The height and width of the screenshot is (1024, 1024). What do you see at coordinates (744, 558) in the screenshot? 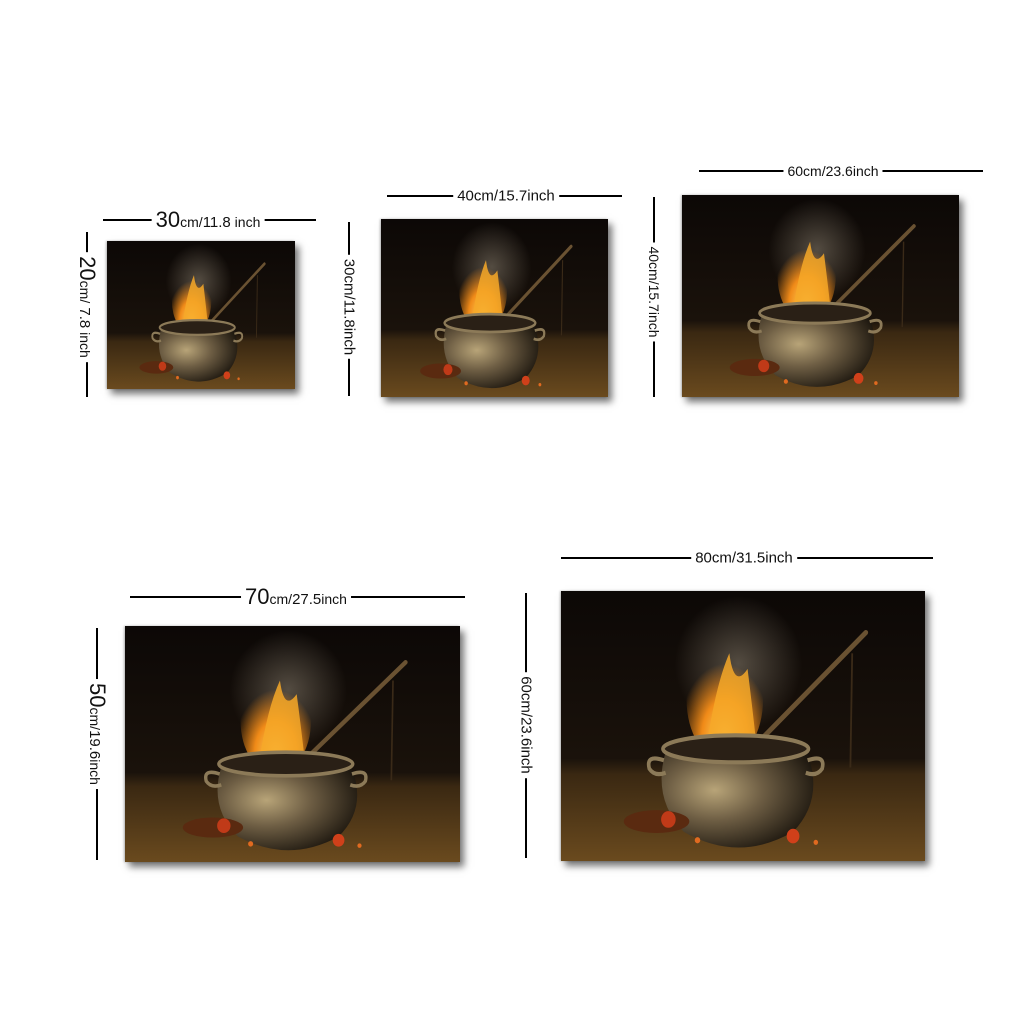
I see `width-label-80: 80cm/31.5inch` at bounding box center [744, 558].